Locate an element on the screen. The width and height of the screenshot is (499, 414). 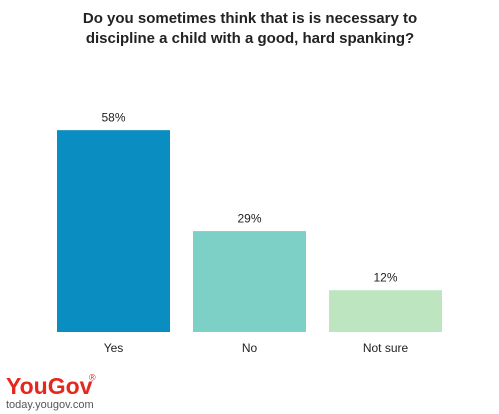
x-tick-label: Yes is located at coordinates (114, 348).